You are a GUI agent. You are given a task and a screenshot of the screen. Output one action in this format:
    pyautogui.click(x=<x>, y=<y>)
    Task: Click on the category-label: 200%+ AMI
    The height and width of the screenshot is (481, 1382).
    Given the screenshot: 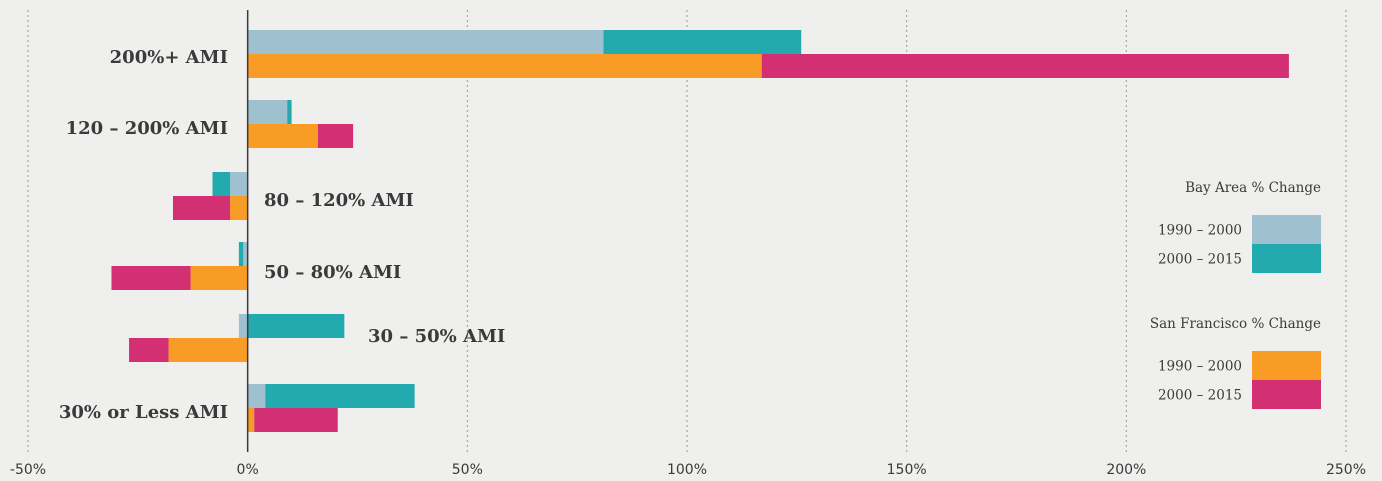 What is the action you would take?
    pyautogui.click(x=169, y=57)
    